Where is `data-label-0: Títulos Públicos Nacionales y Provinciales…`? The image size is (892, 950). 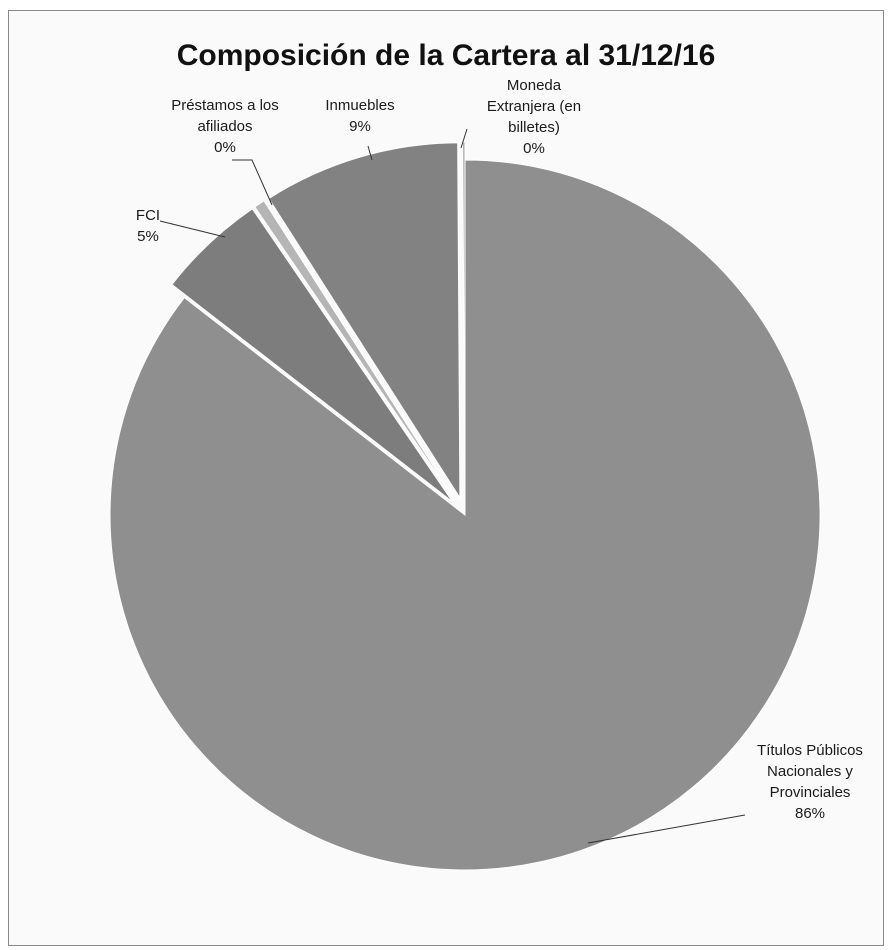 data-label-0: Títulos Públicos Nacionales y Provinciales… is located at coordinates (810, 782).